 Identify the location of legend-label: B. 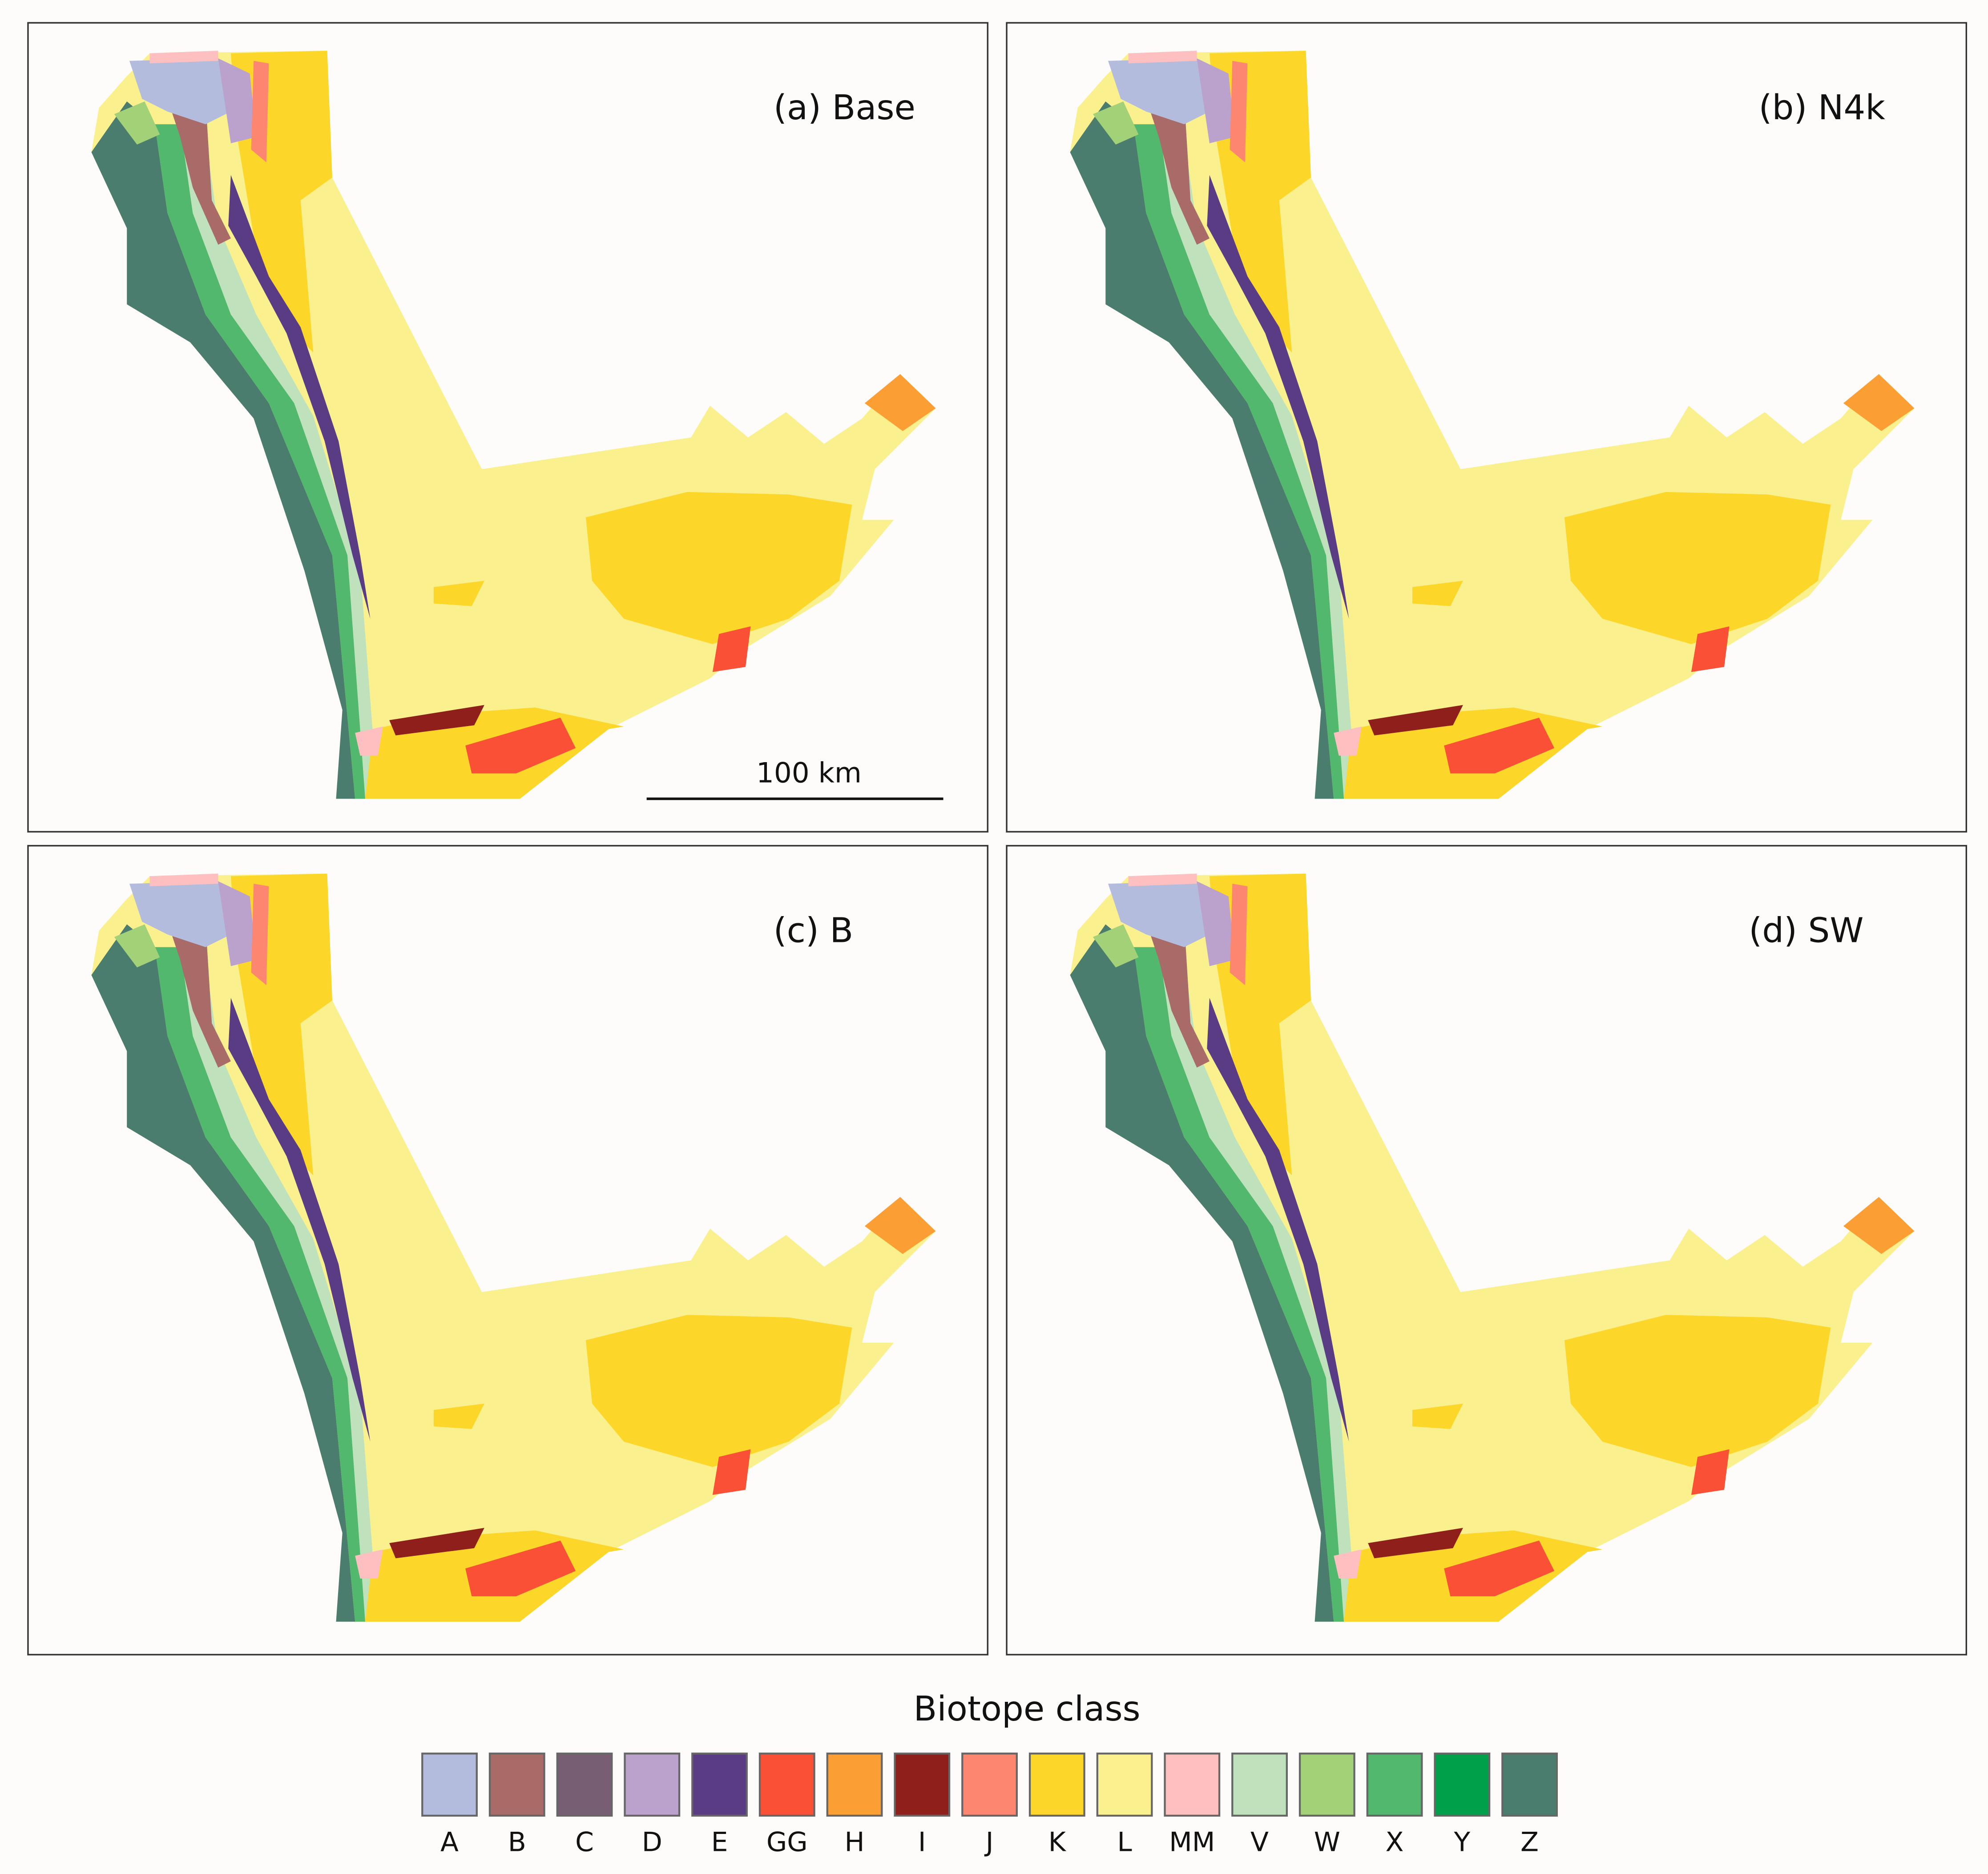
(517, 1842).